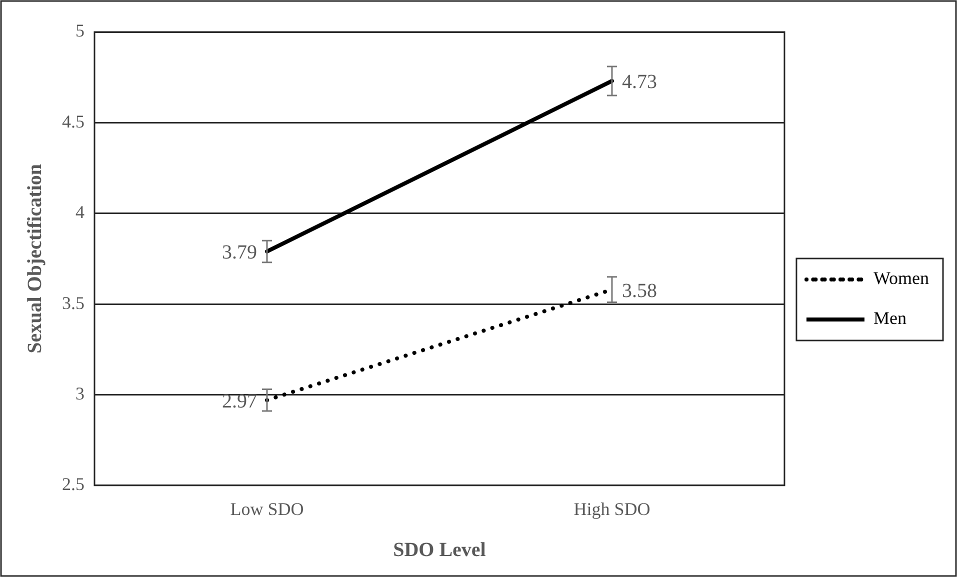 This screenshot has width=957, height=577. Describe the element at coordinates (901, 278) in the screenshot. I see `legend-label: Women` at that location.